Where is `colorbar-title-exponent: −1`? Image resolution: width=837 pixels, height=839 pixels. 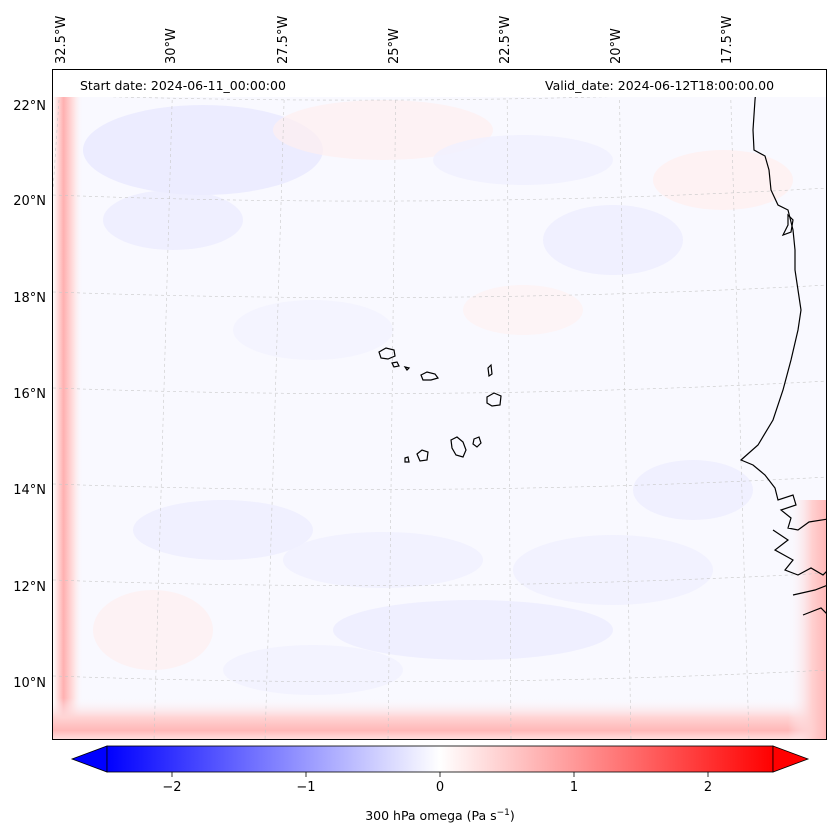
colorbar-title-exponent: −1 is located at coordinates (503, 813).